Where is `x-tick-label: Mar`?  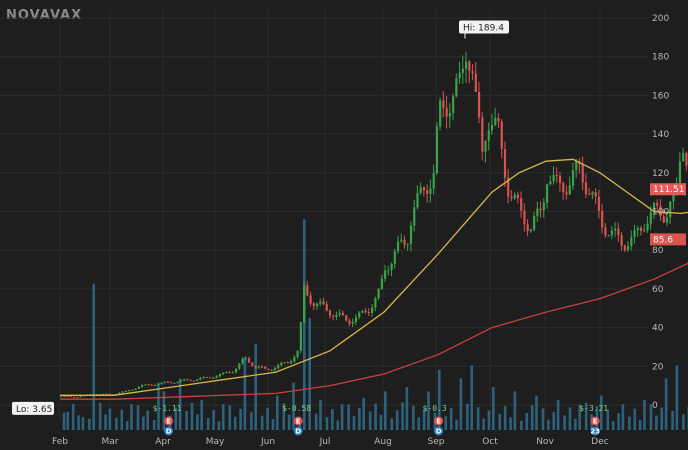 x-tick-label: Mar is located at coordinates (110, 442).